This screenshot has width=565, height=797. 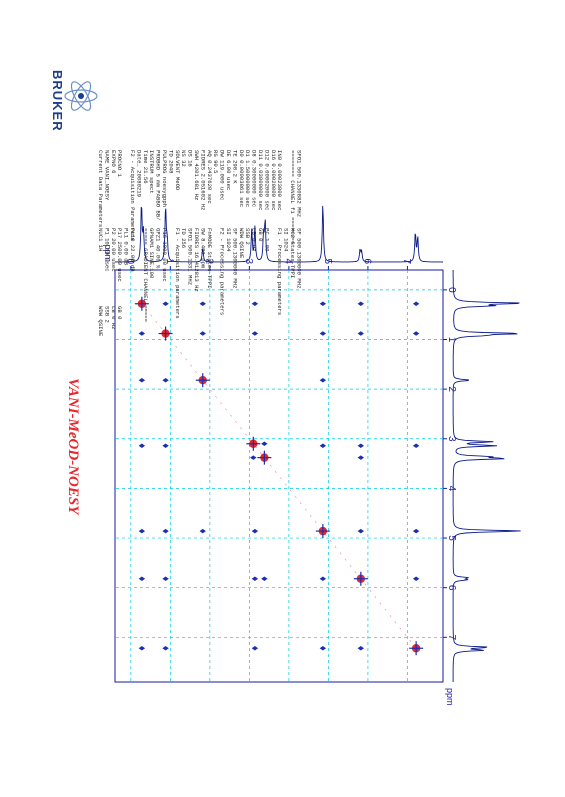 I want to click on param-line: P16 1000.00 usec, so click(x=164, y=255).